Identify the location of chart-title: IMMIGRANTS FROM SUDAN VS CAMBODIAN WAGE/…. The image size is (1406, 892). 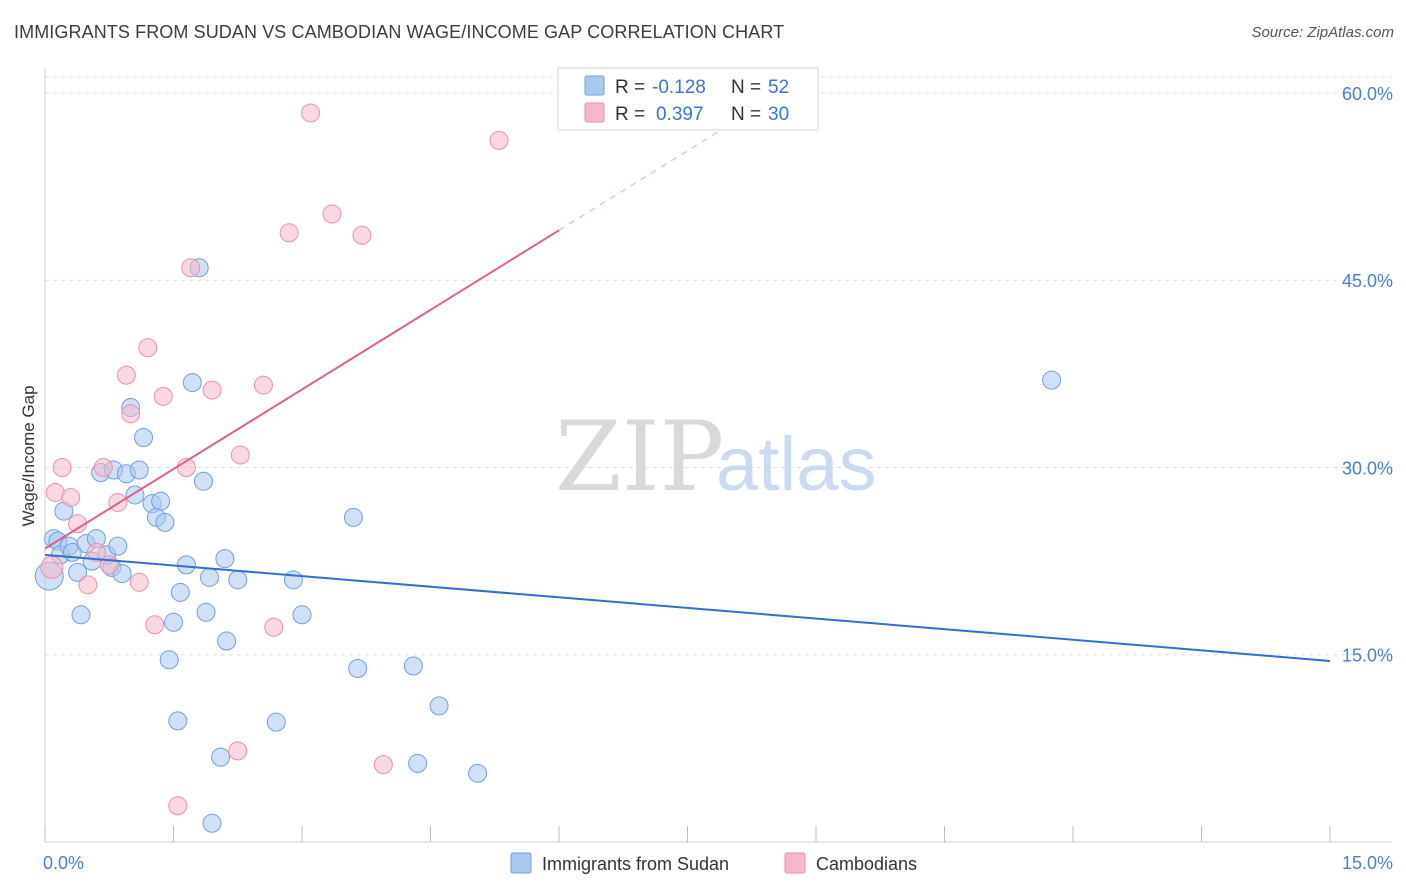
(399, 32).